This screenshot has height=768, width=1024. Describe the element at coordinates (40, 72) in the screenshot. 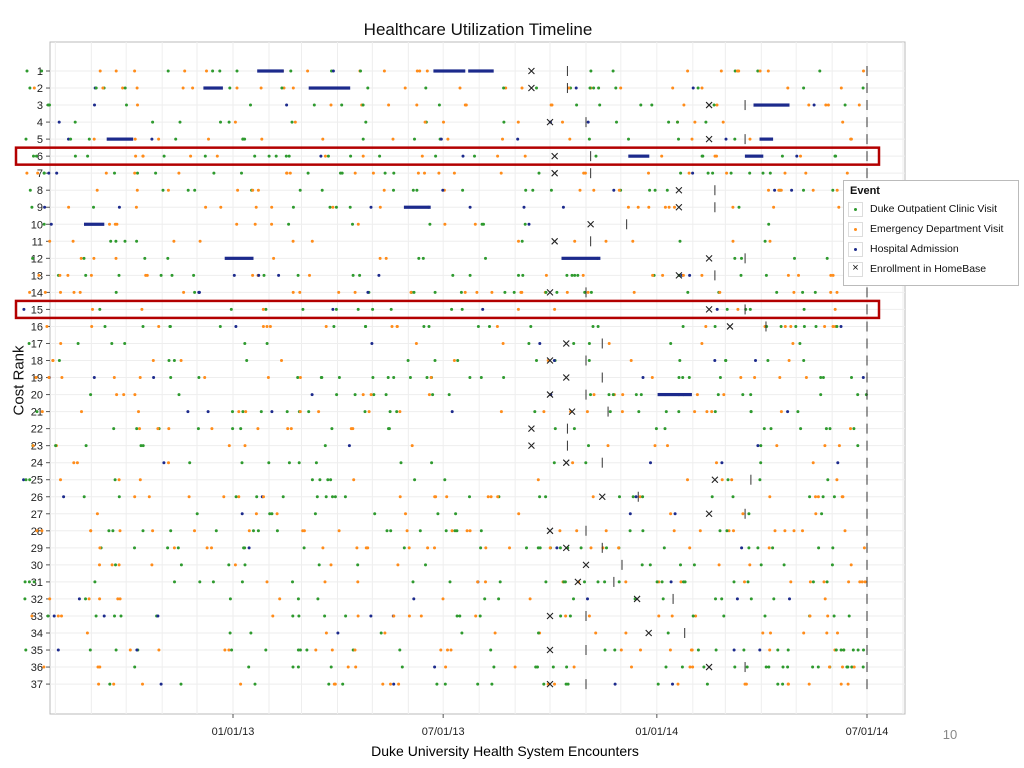

I see `y-tick-label: 1` at that location.